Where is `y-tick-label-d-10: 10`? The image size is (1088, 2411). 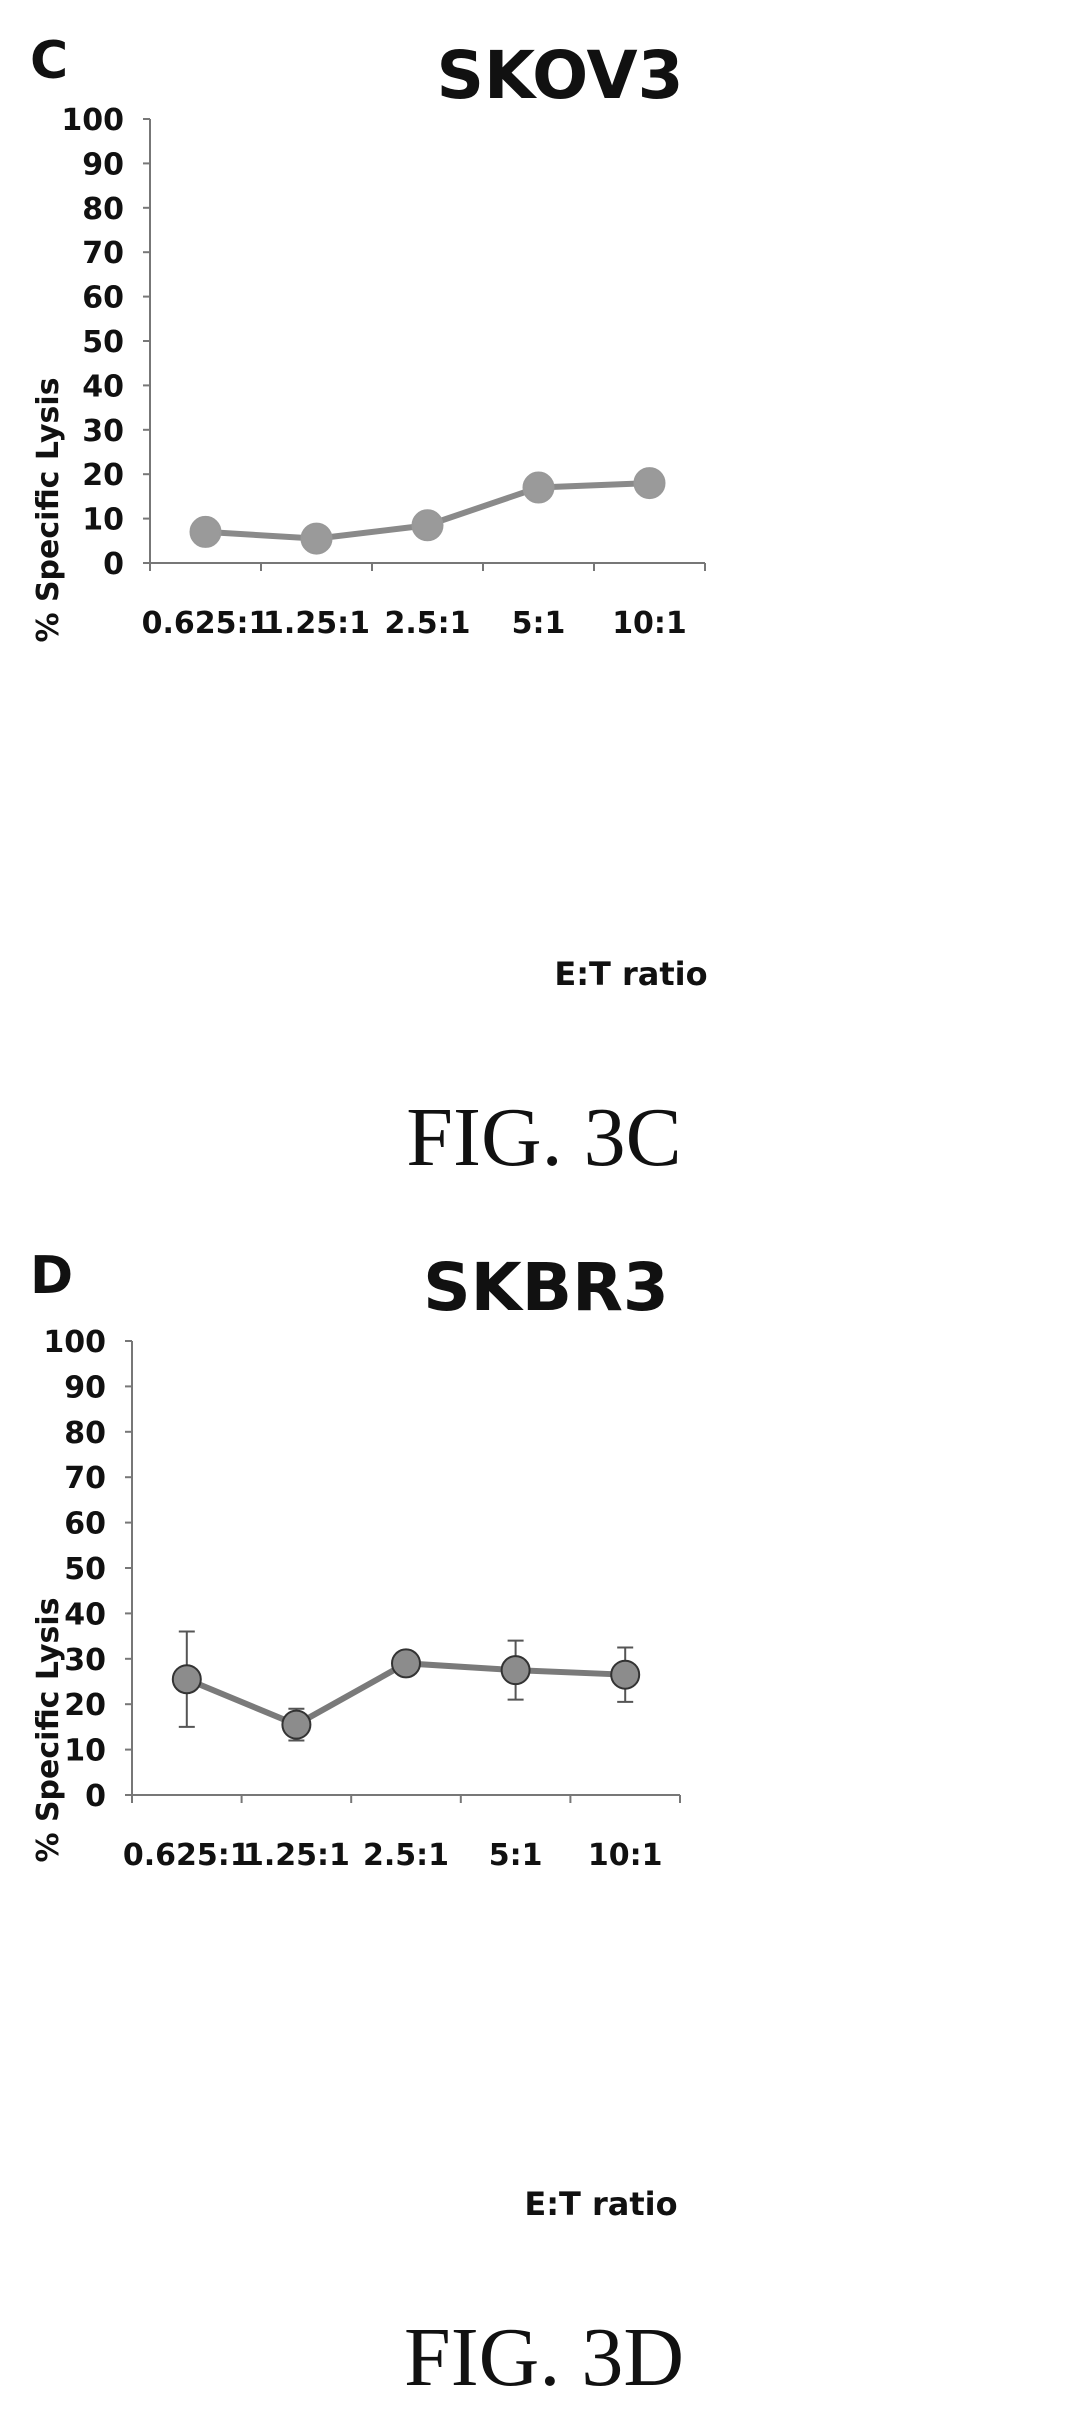 y-tick-label-d-10: 10 is located at coordinates (85, 1751).